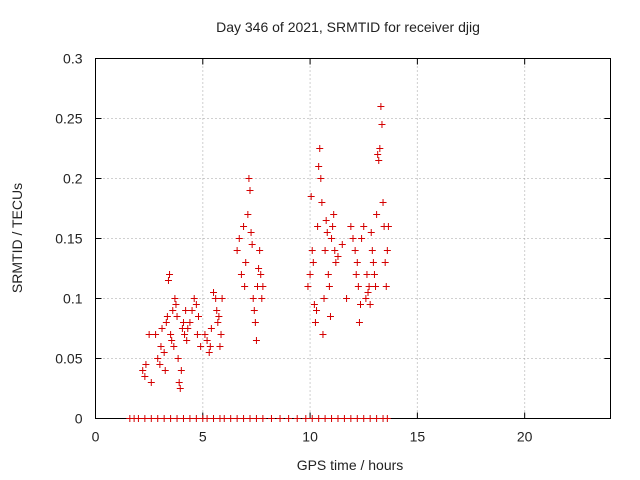  What do you see at coordinates (418, 437) in the screenshot?
I see `x-tick-label: 15` at bounding box center [418, 437].